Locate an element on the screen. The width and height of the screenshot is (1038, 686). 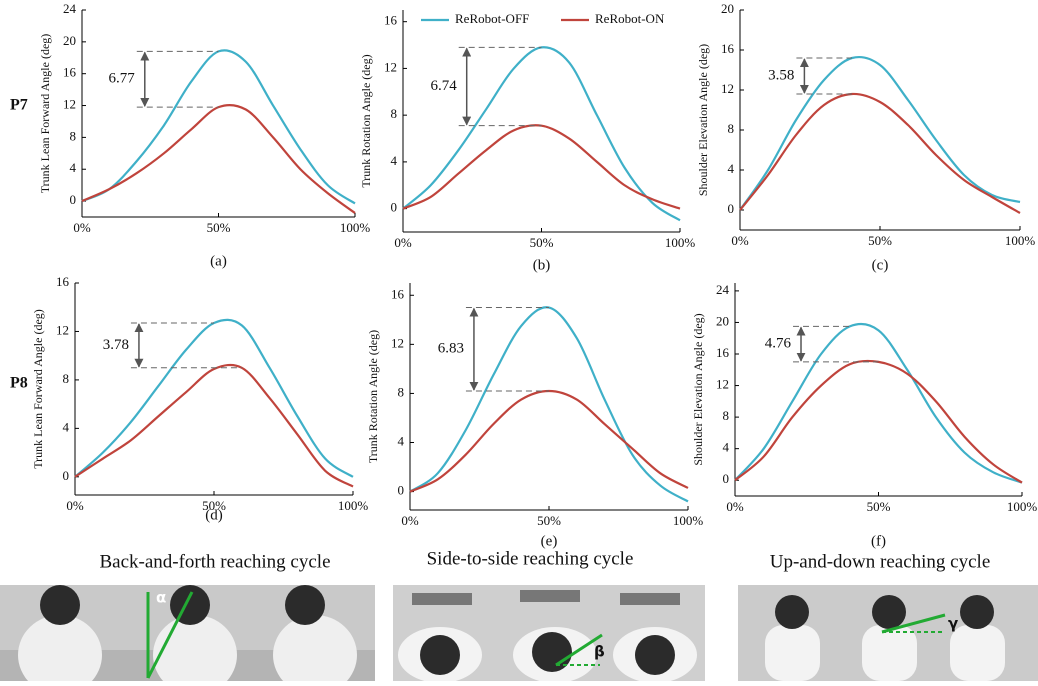
panel-caption: (d) is located at coordinates (214, 515).